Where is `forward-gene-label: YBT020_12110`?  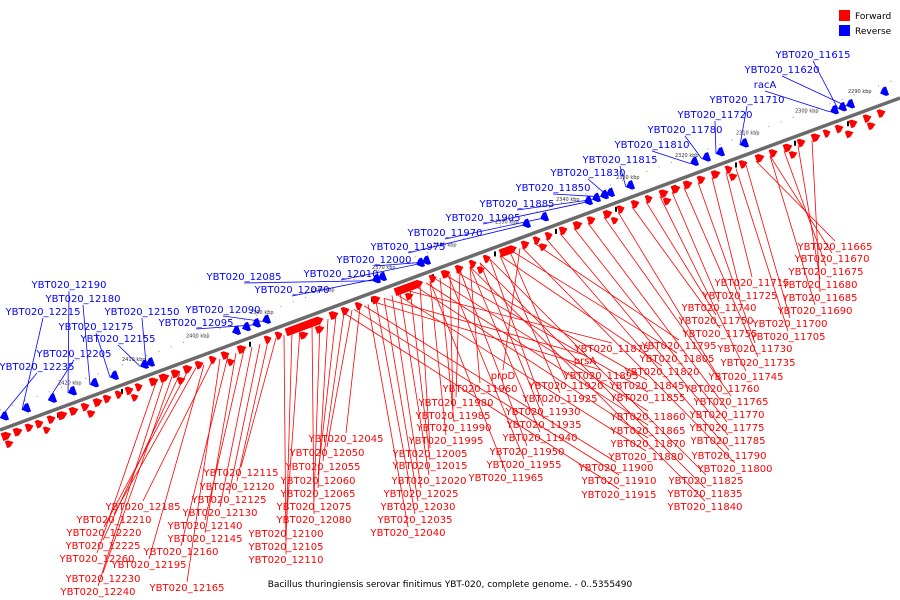
forward-gene-label: YBT020_12110 is located at coordinates (286, 560).